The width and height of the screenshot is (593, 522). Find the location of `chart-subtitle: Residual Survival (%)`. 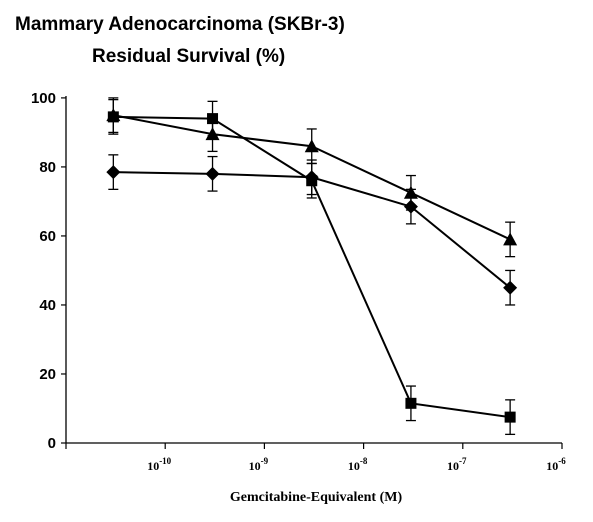

chart-subtitle: Residual Survival (%) is located at coordinates (189, 56).